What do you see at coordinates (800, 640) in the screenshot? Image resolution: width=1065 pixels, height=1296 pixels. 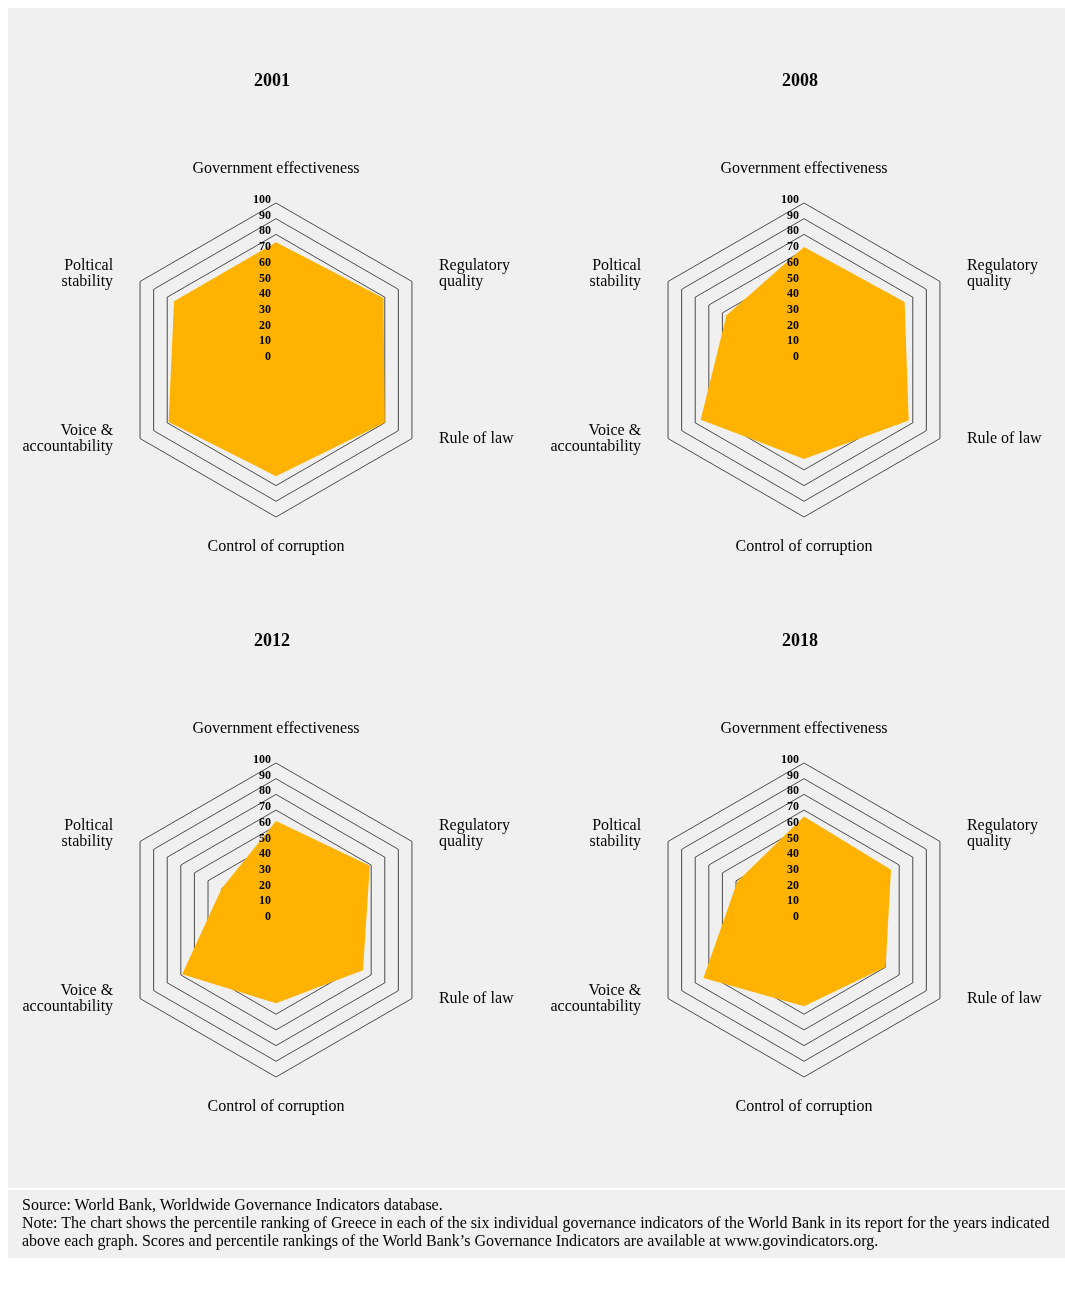 I see `chart-title: 2018` at bounding box center [800, 640].